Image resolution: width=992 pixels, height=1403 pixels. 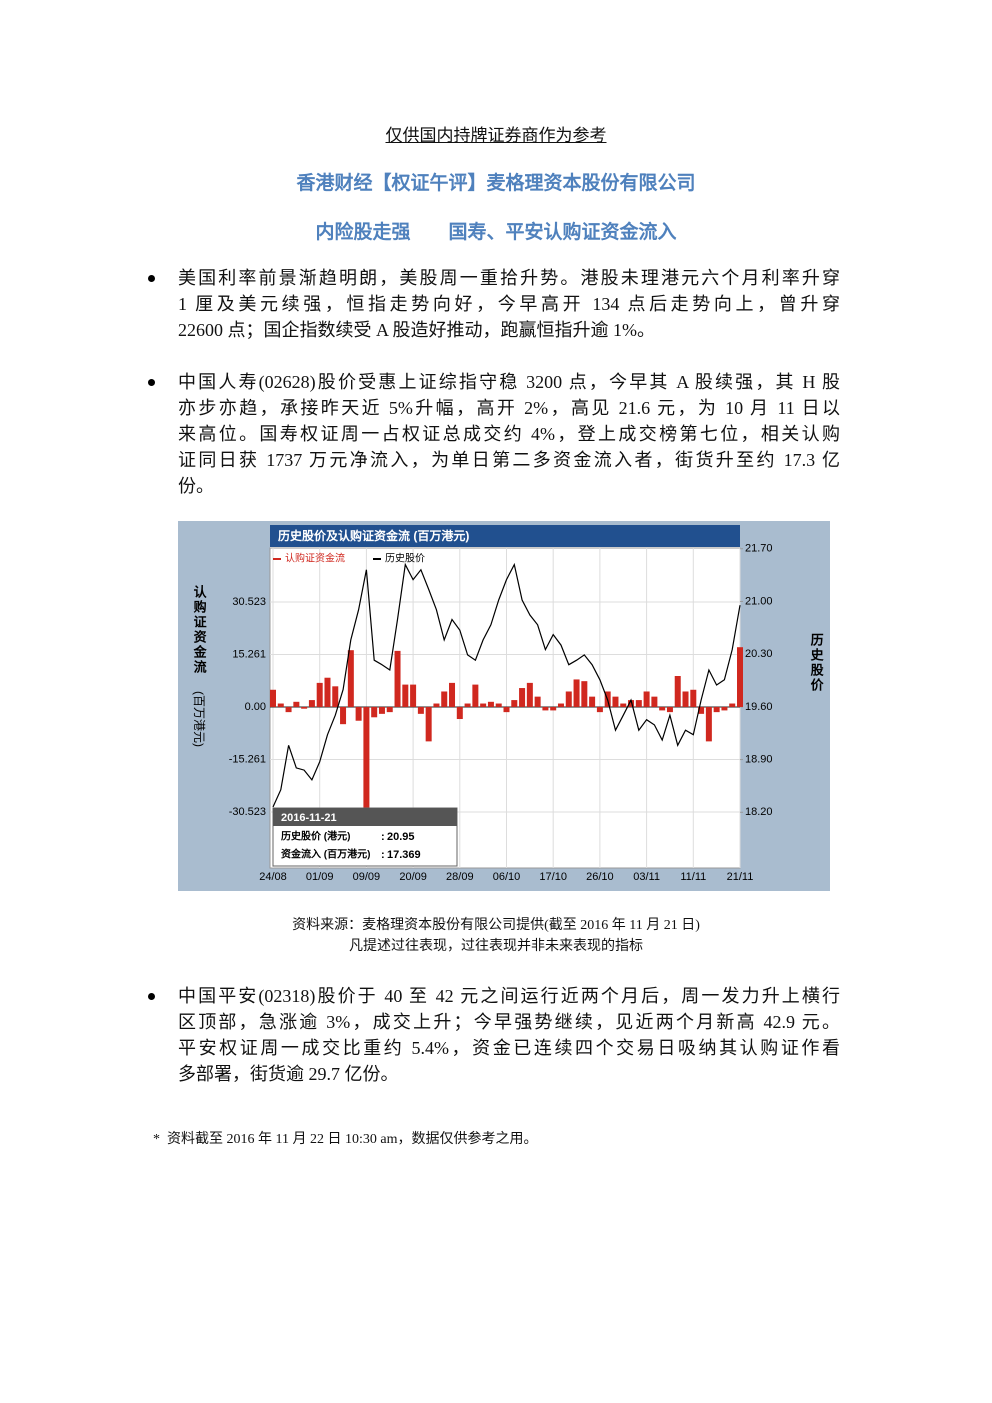 What do you see at coordinates (496, 135) in the screenshot?
I see `header-note: 仅供国内持牌证券商作为参考` at bounding box center [496, 135].